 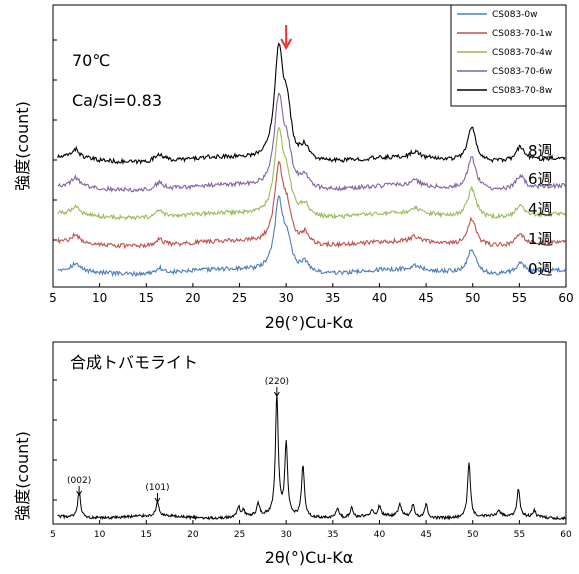 I want to click on series-line-CS083-0w, so click(x=311, y=236).